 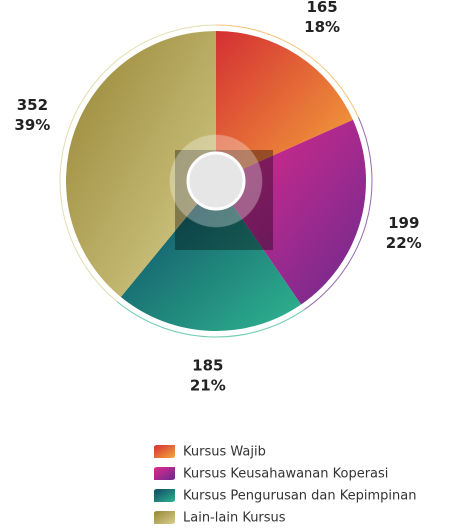 I want to click on percent-label: 21%, so click(x=208, y=385).